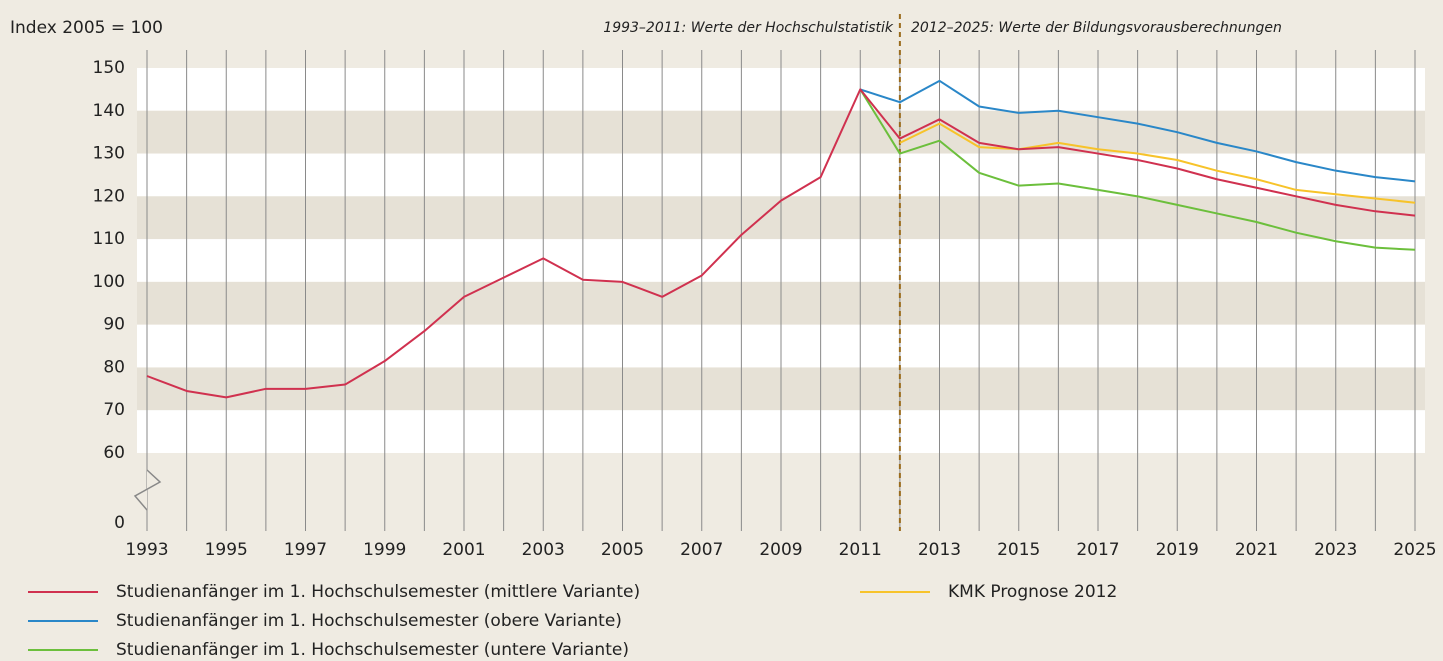 The width and height of the screenshot is (1443, 661). I want to click on x-tick-label: 2005, so click(622, 550).